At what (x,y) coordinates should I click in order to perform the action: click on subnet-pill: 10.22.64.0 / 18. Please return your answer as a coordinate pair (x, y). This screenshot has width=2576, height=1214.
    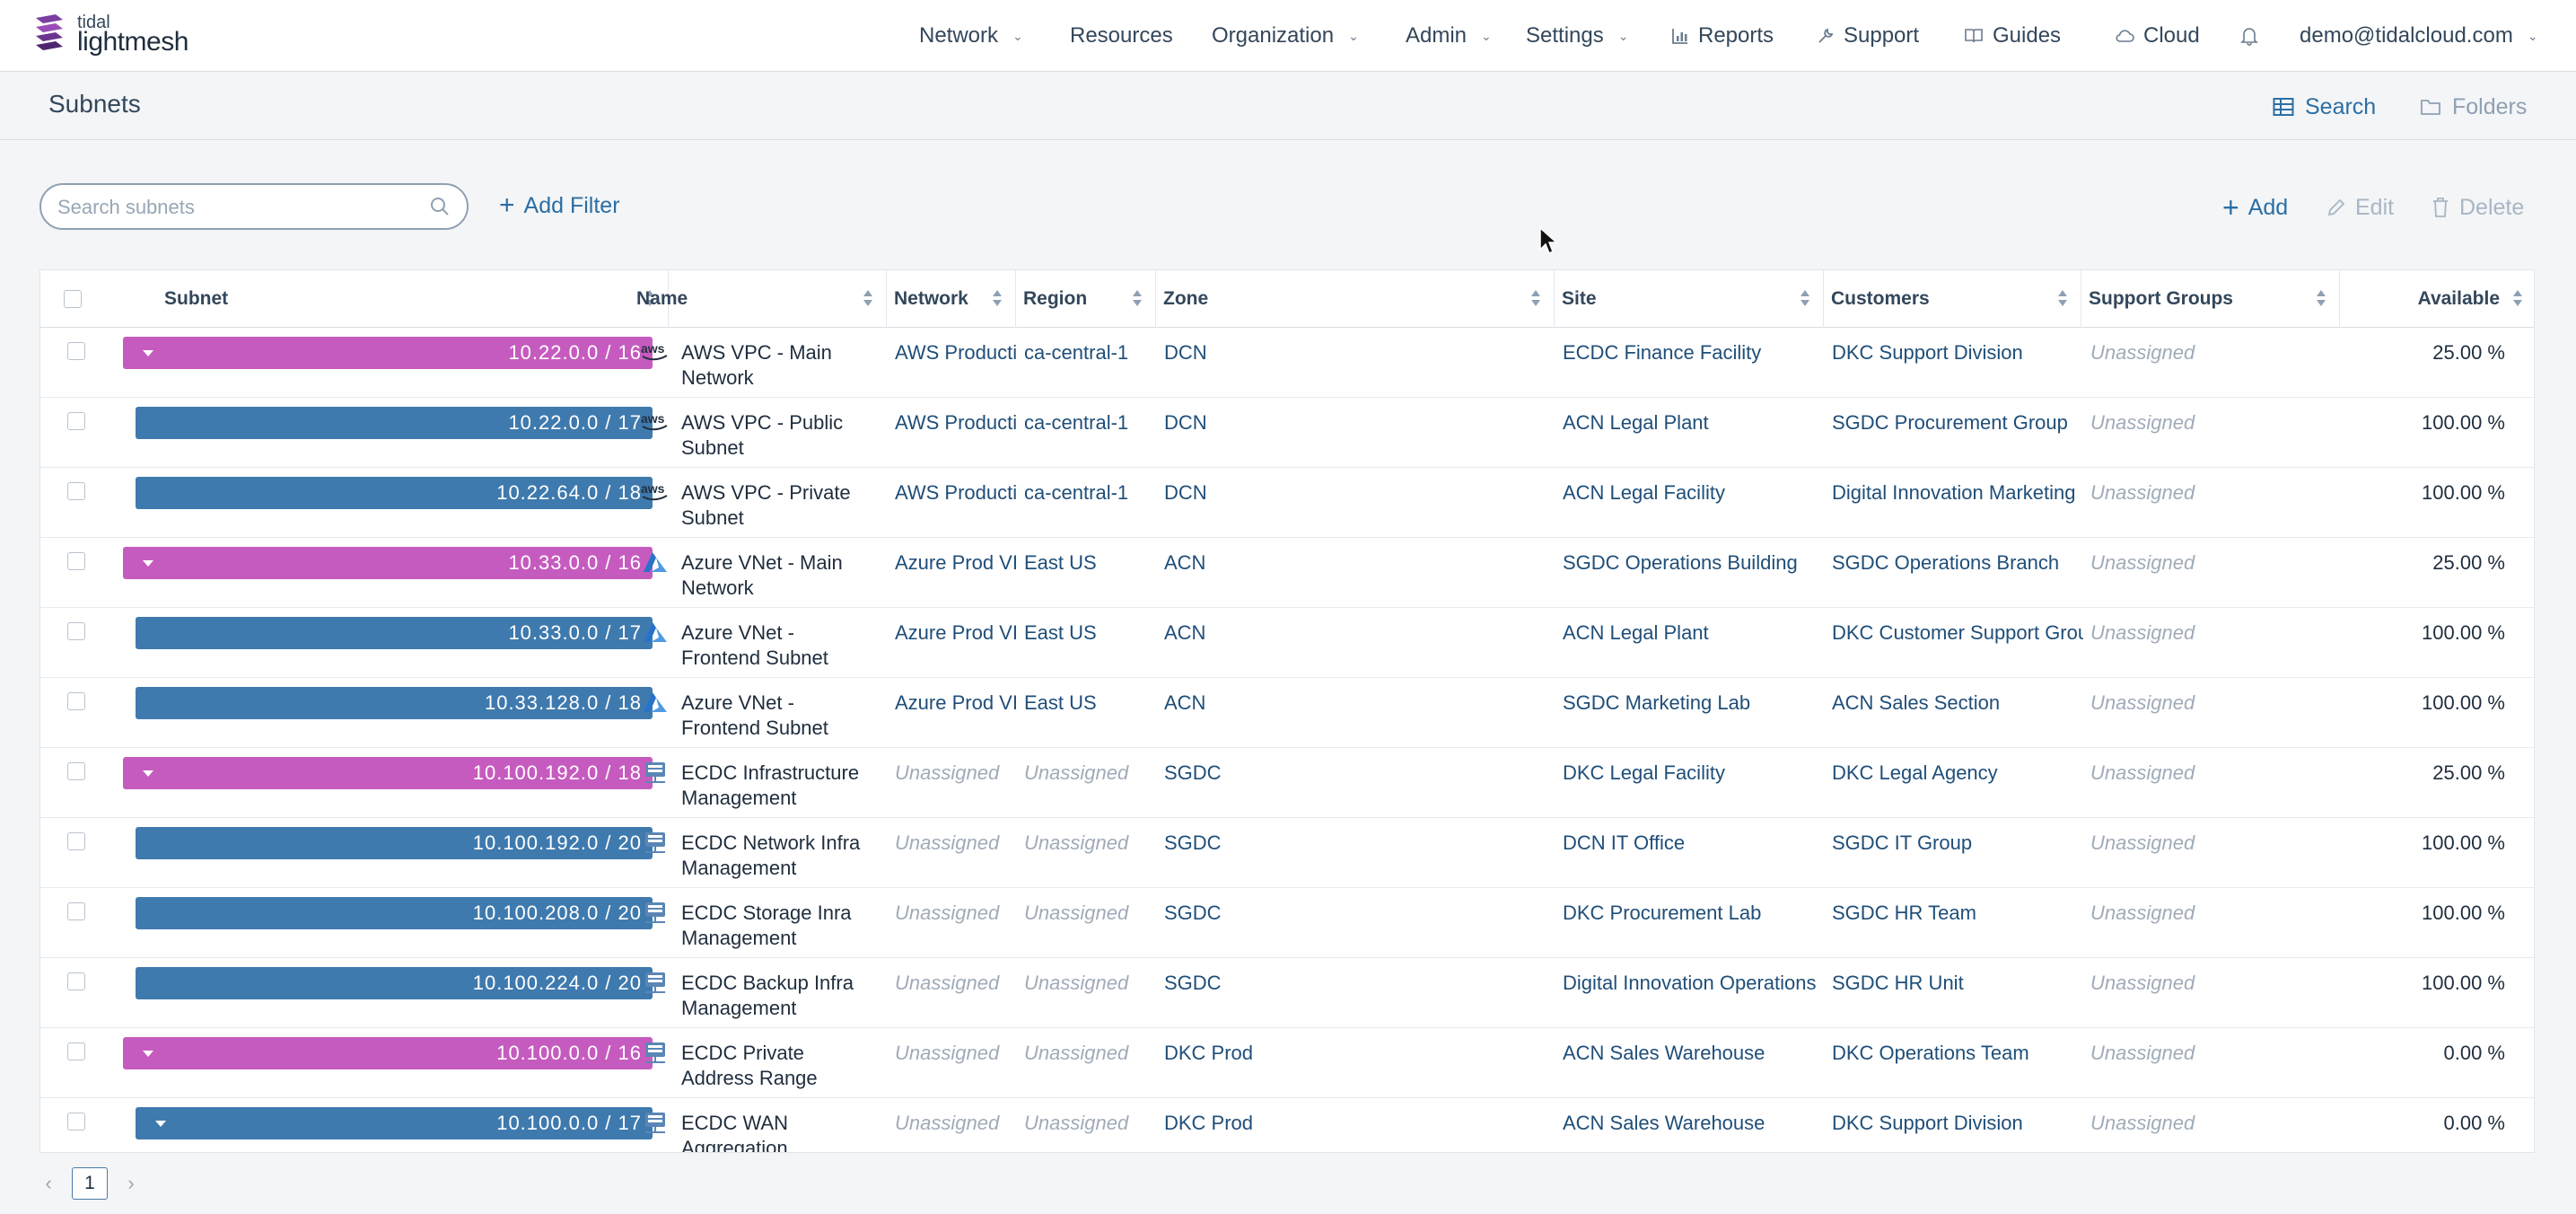
    Looking at the image, I should click on (394, 493).